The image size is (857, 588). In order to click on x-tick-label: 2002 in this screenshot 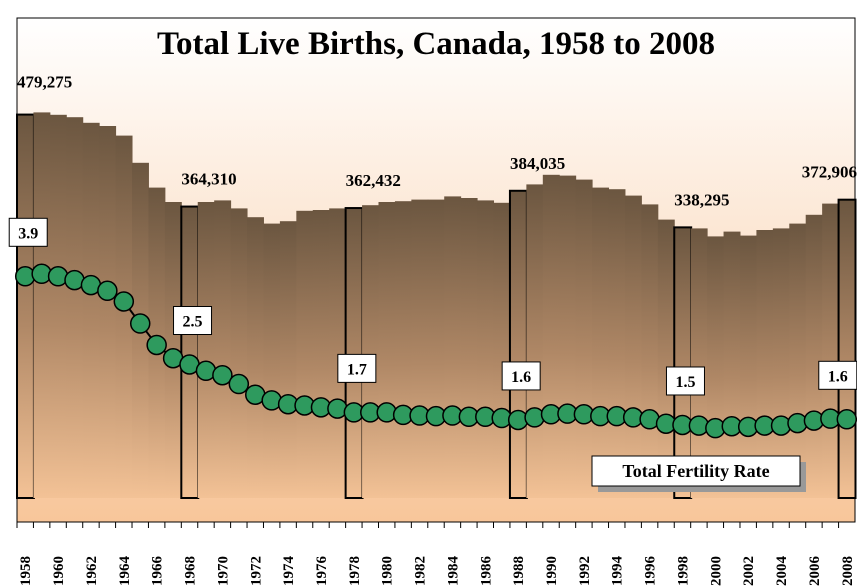, I will do `click(749, 571)`.